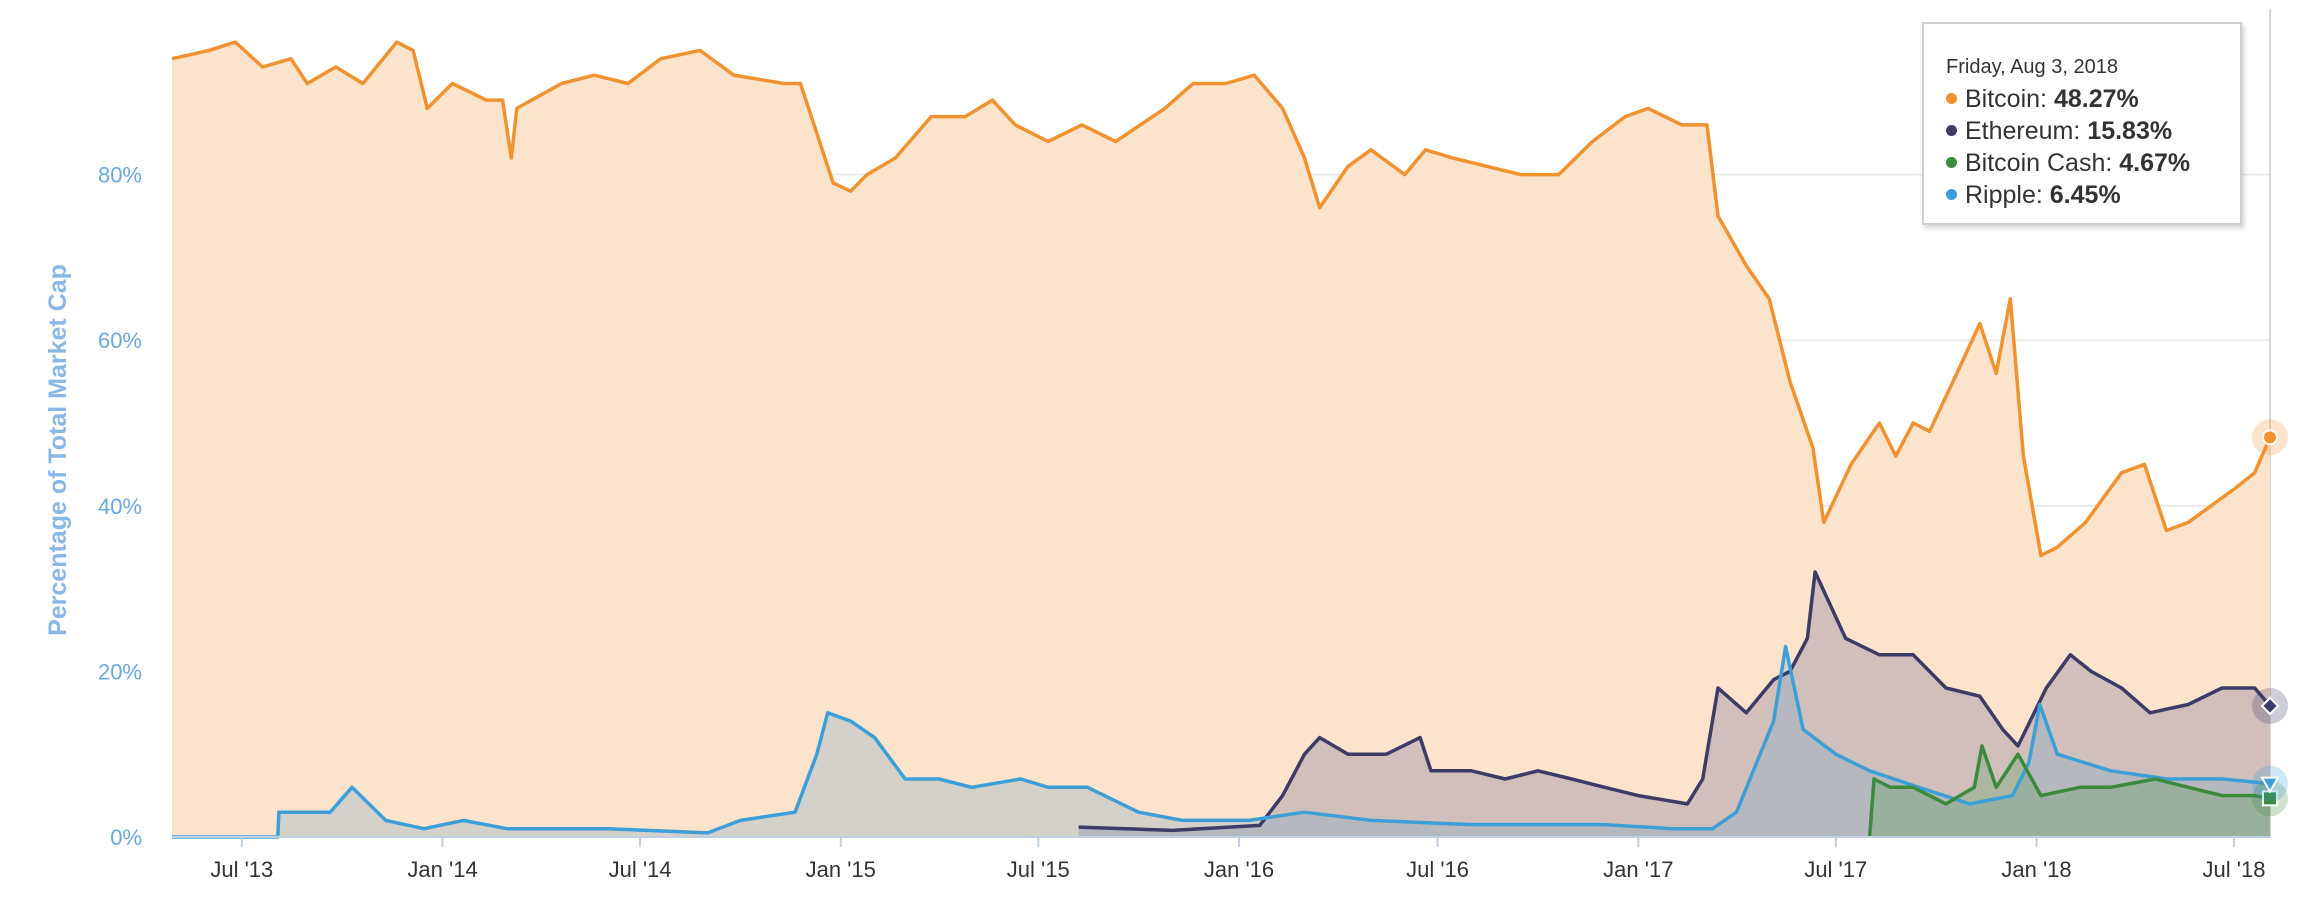 This screenshot has height=906, width=2320. I want to click on tooltip-value: 15.83%, so click(2130, 131).